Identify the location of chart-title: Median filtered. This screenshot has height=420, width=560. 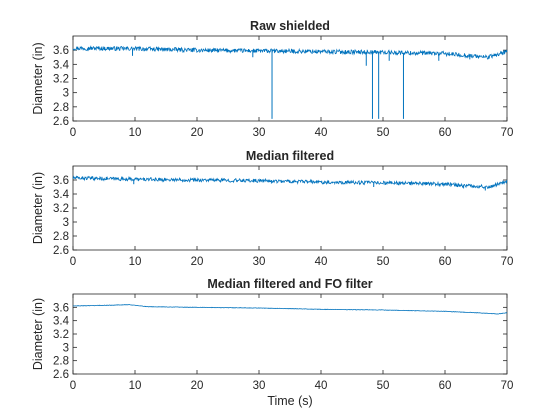
(290, 156).